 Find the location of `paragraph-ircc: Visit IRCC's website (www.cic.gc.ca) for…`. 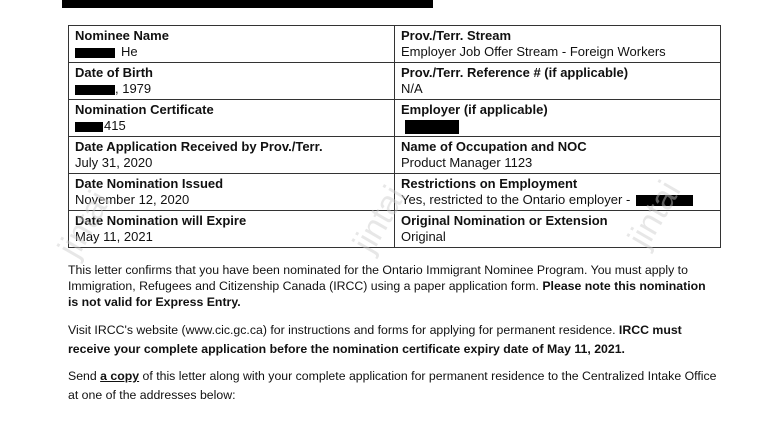

paragraph-ircc: Visit IRCC's website (www.cic.gc.ca) for… is located at coordinates (393, 340).